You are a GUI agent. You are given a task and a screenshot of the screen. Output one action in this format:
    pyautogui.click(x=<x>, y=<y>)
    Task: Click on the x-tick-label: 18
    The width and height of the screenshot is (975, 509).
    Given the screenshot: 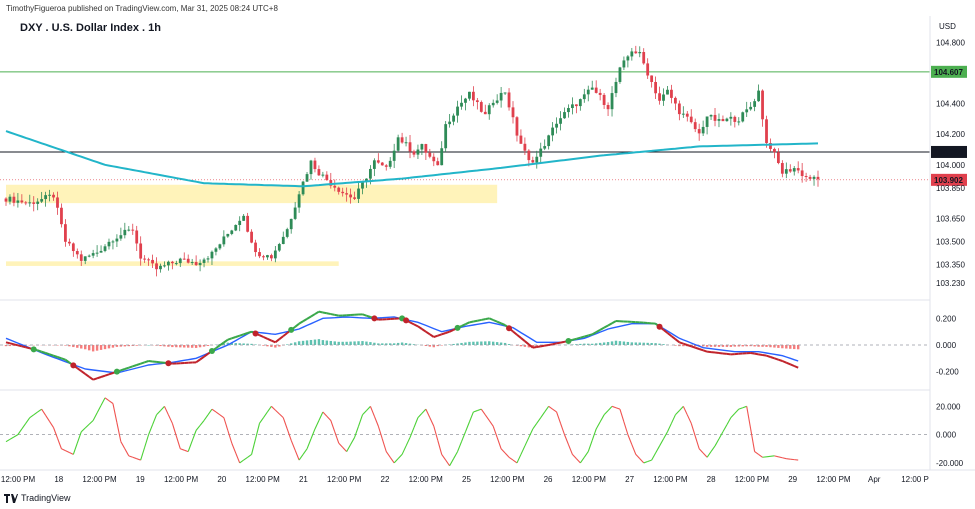 What is the action you would take?
    pyautogui.click(x=58, y=479)
    